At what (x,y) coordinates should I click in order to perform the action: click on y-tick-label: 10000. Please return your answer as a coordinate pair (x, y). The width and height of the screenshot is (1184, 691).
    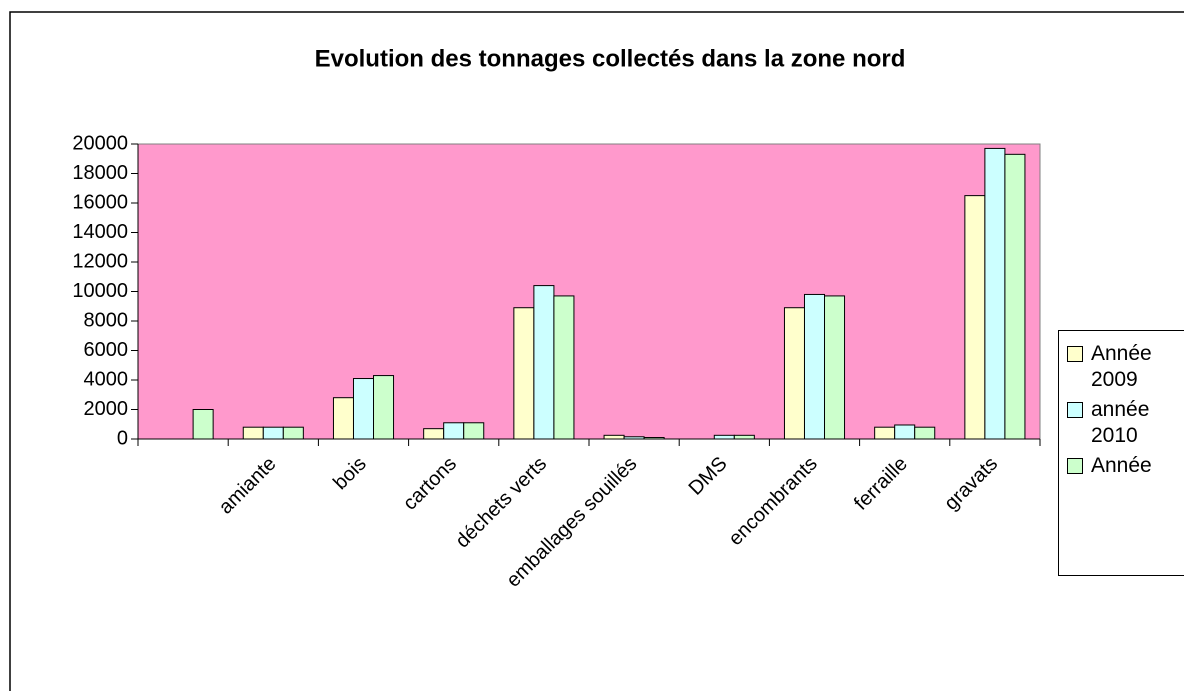
    Looking at the image, I should click on (100, 291).